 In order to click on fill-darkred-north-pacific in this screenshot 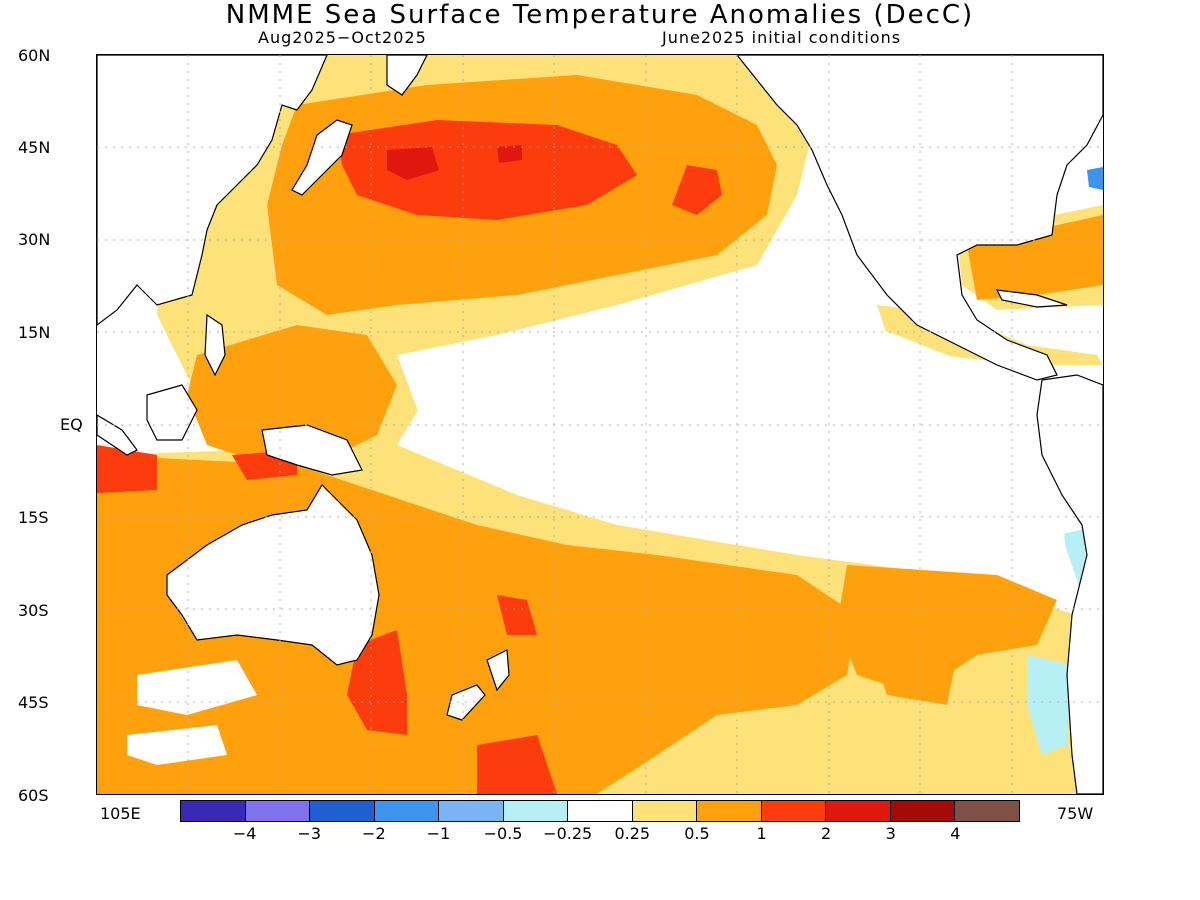, I will do `click(413, 163)`.